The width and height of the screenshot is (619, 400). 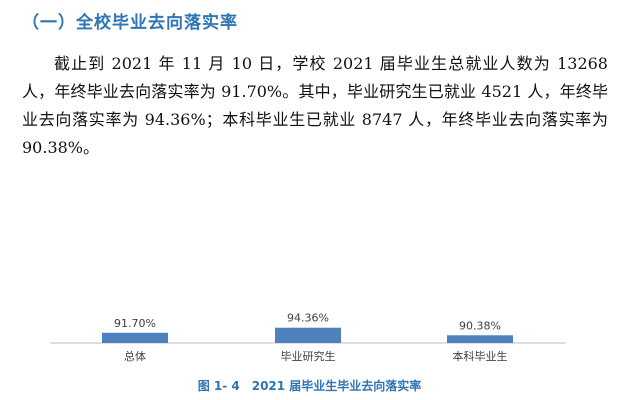 I want to click on figure-caption: 图 1- 4 2021 届毕业生毕业去向落实率, so click(x=309, y=386).